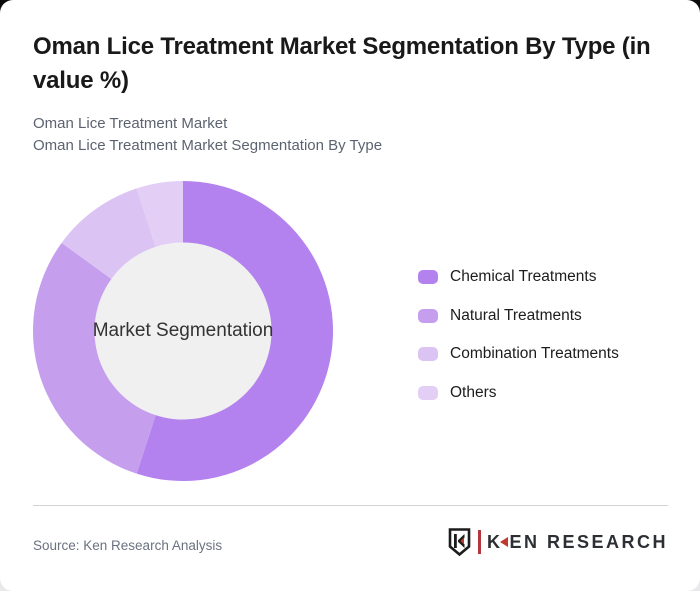 This screenshot has width=700, height=591. I want to click on ken-research-shield-icon, so click(460, 542).